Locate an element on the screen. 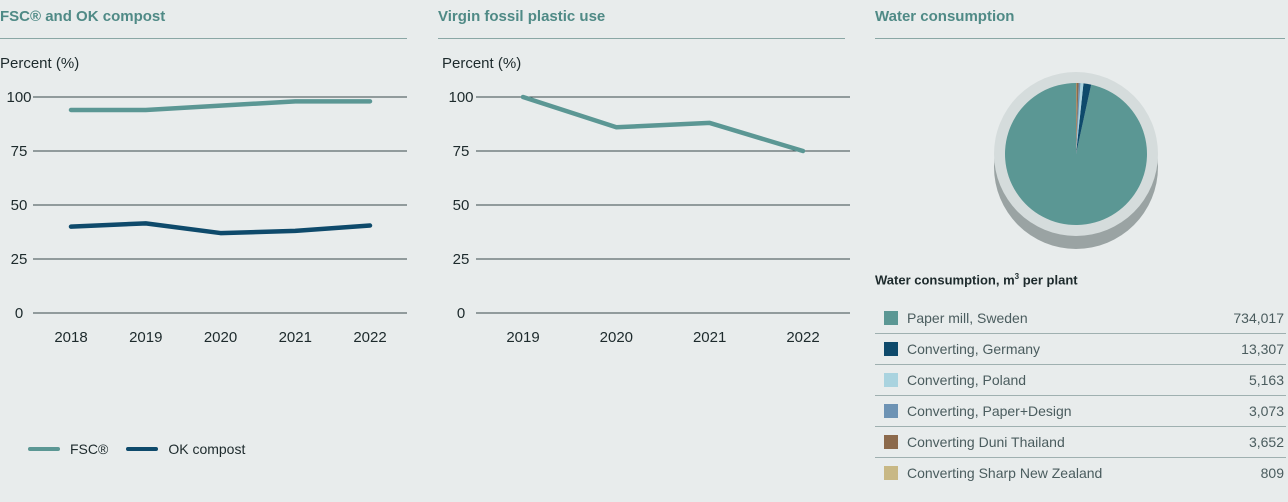 This screenshot has width=1288, height=502. row-value: 734,017 is located at coordinates (1258, 318).